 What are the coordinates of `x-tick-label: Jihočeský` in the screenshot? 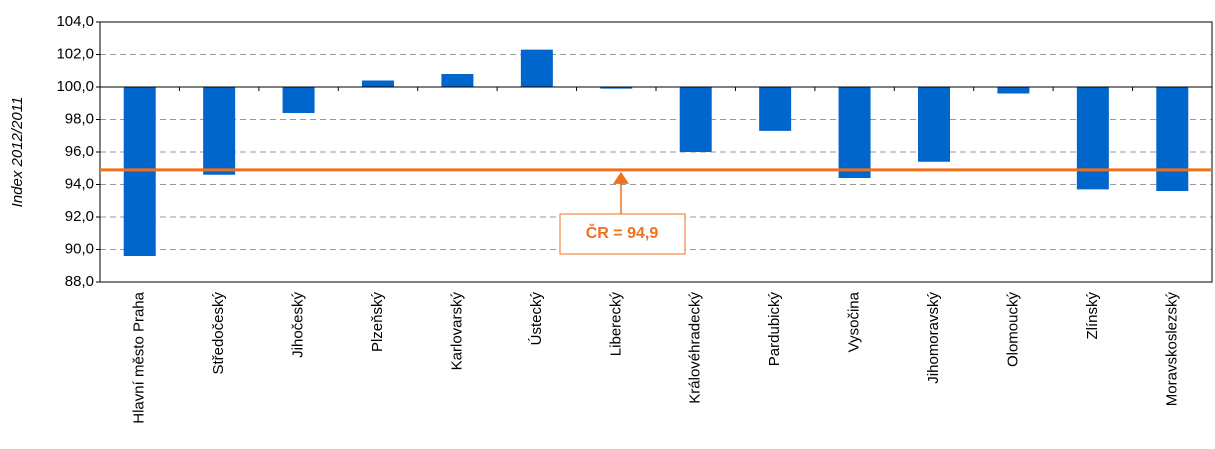 It's located at (298, 325).